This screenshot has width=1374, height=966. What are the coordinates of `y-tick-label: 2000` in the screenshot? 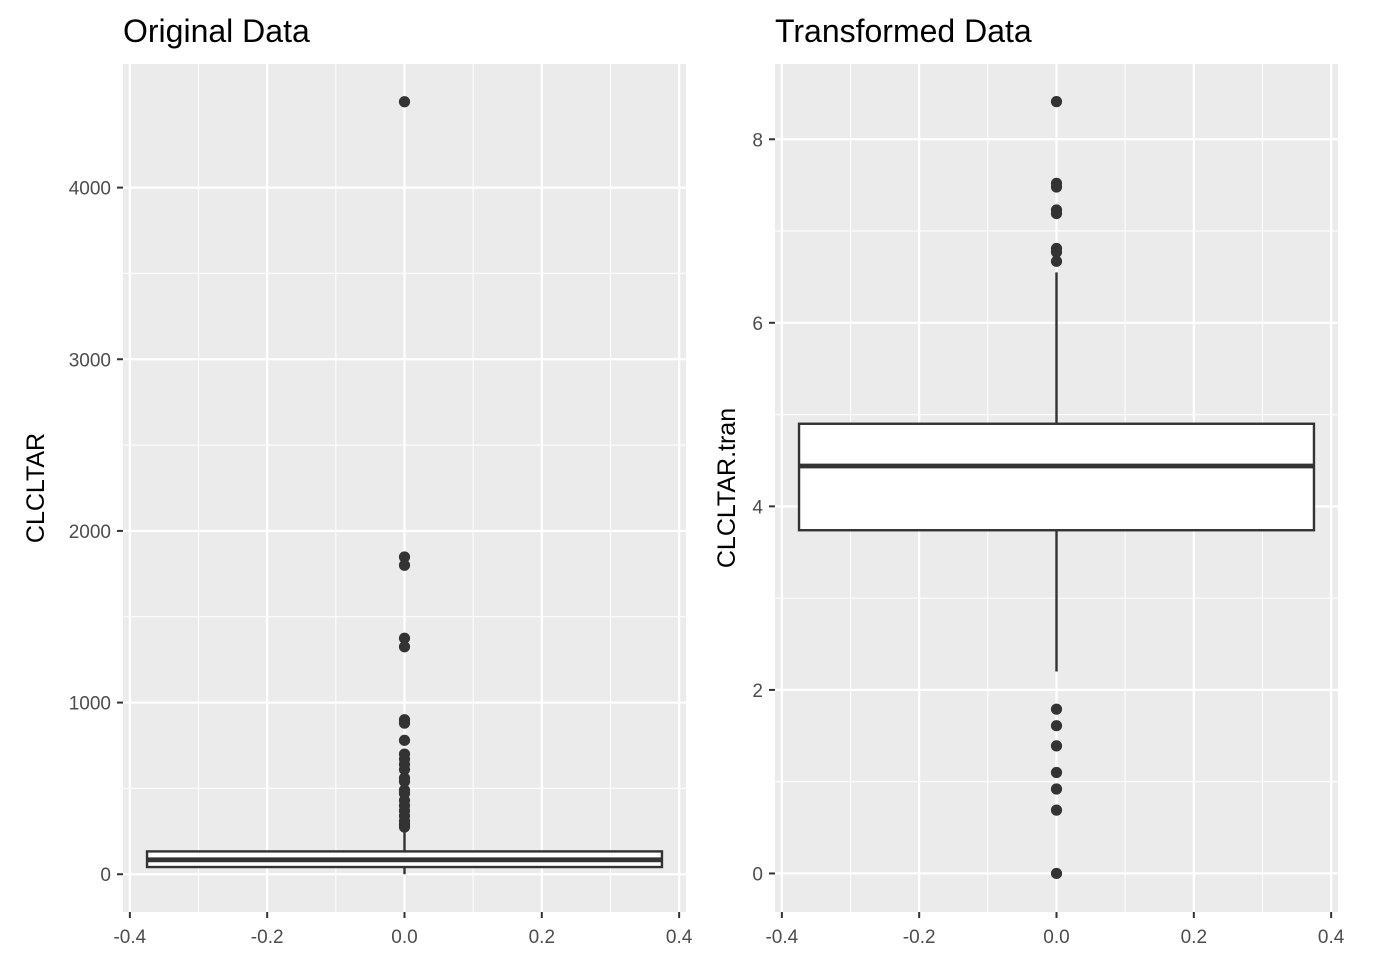 It's located at (90, 532).